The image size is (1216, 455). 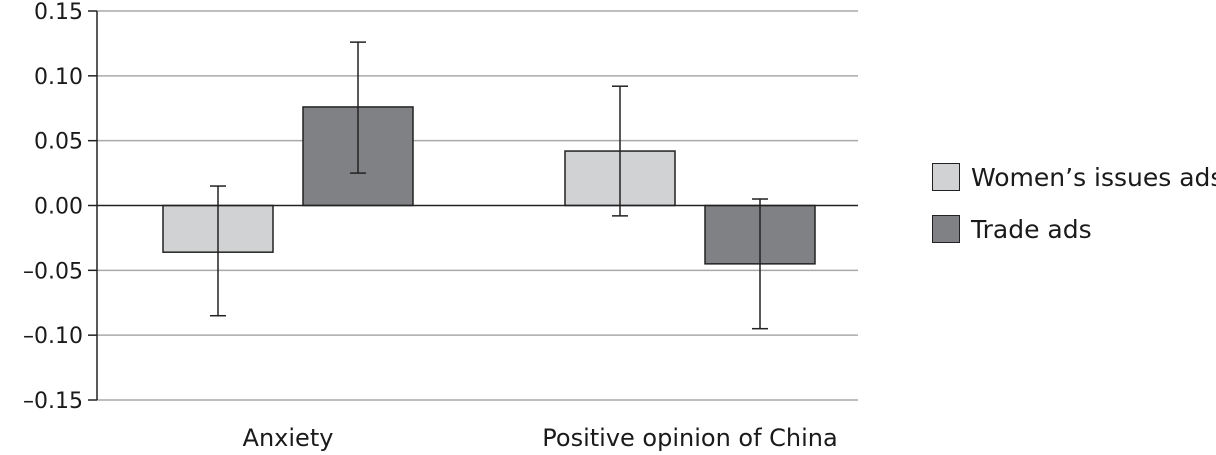 I want to click on y-tick-label: 0.05, so click(x=58, y=142).